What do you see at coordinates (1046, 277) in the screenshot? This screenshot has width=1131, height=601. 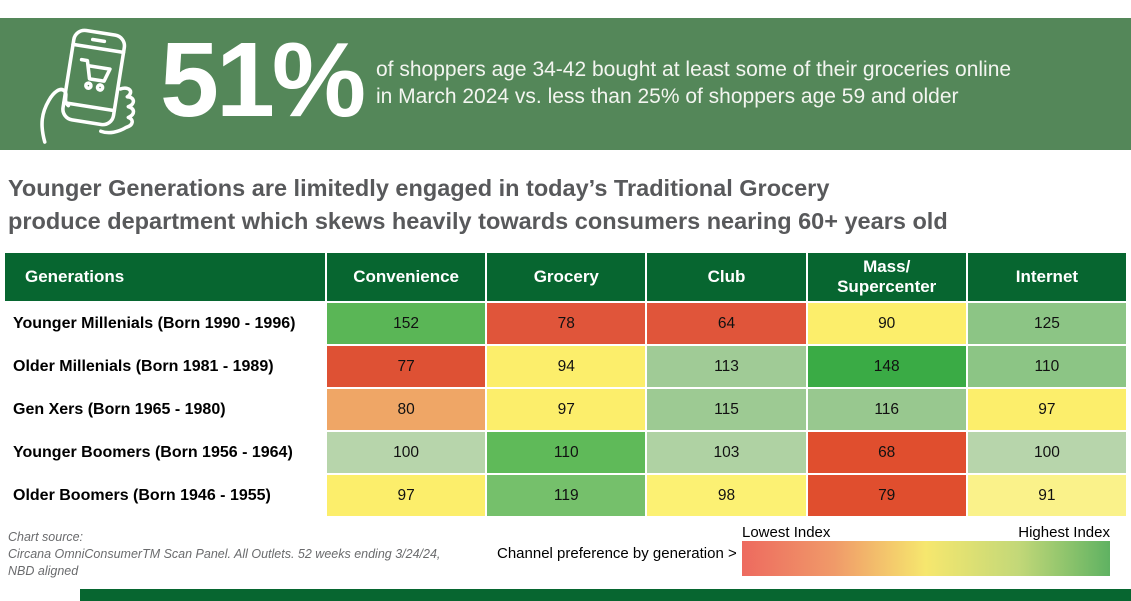 I see `column-header-5: Internet` at bounding box center [1046, 277].